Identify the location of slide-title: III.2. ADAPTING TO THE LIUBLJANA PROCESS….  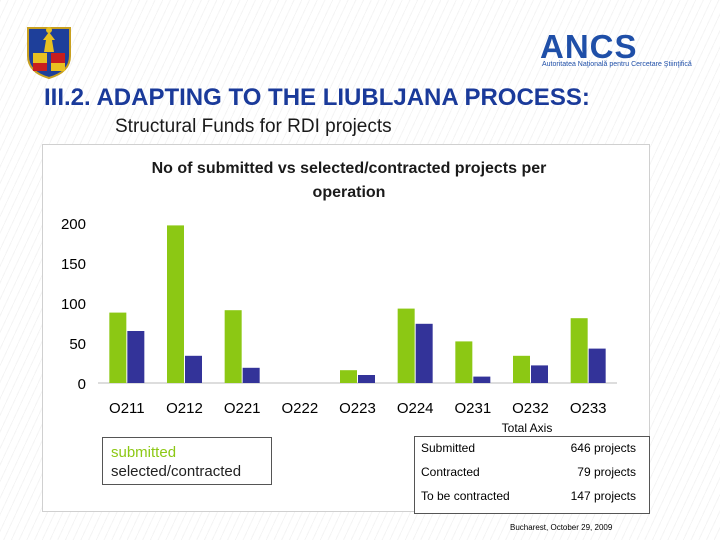
(317, 97).